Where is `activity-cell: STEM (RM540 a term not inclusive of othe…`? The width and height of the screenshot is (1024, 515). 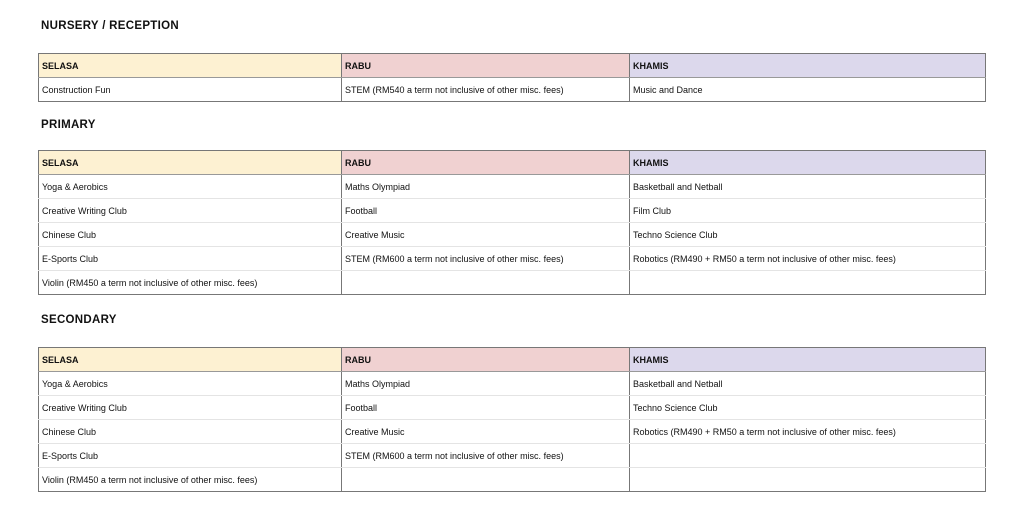
activity-cell: STEM (RM540 a term not inclusive of othe… is located at coordinates (485, 89).